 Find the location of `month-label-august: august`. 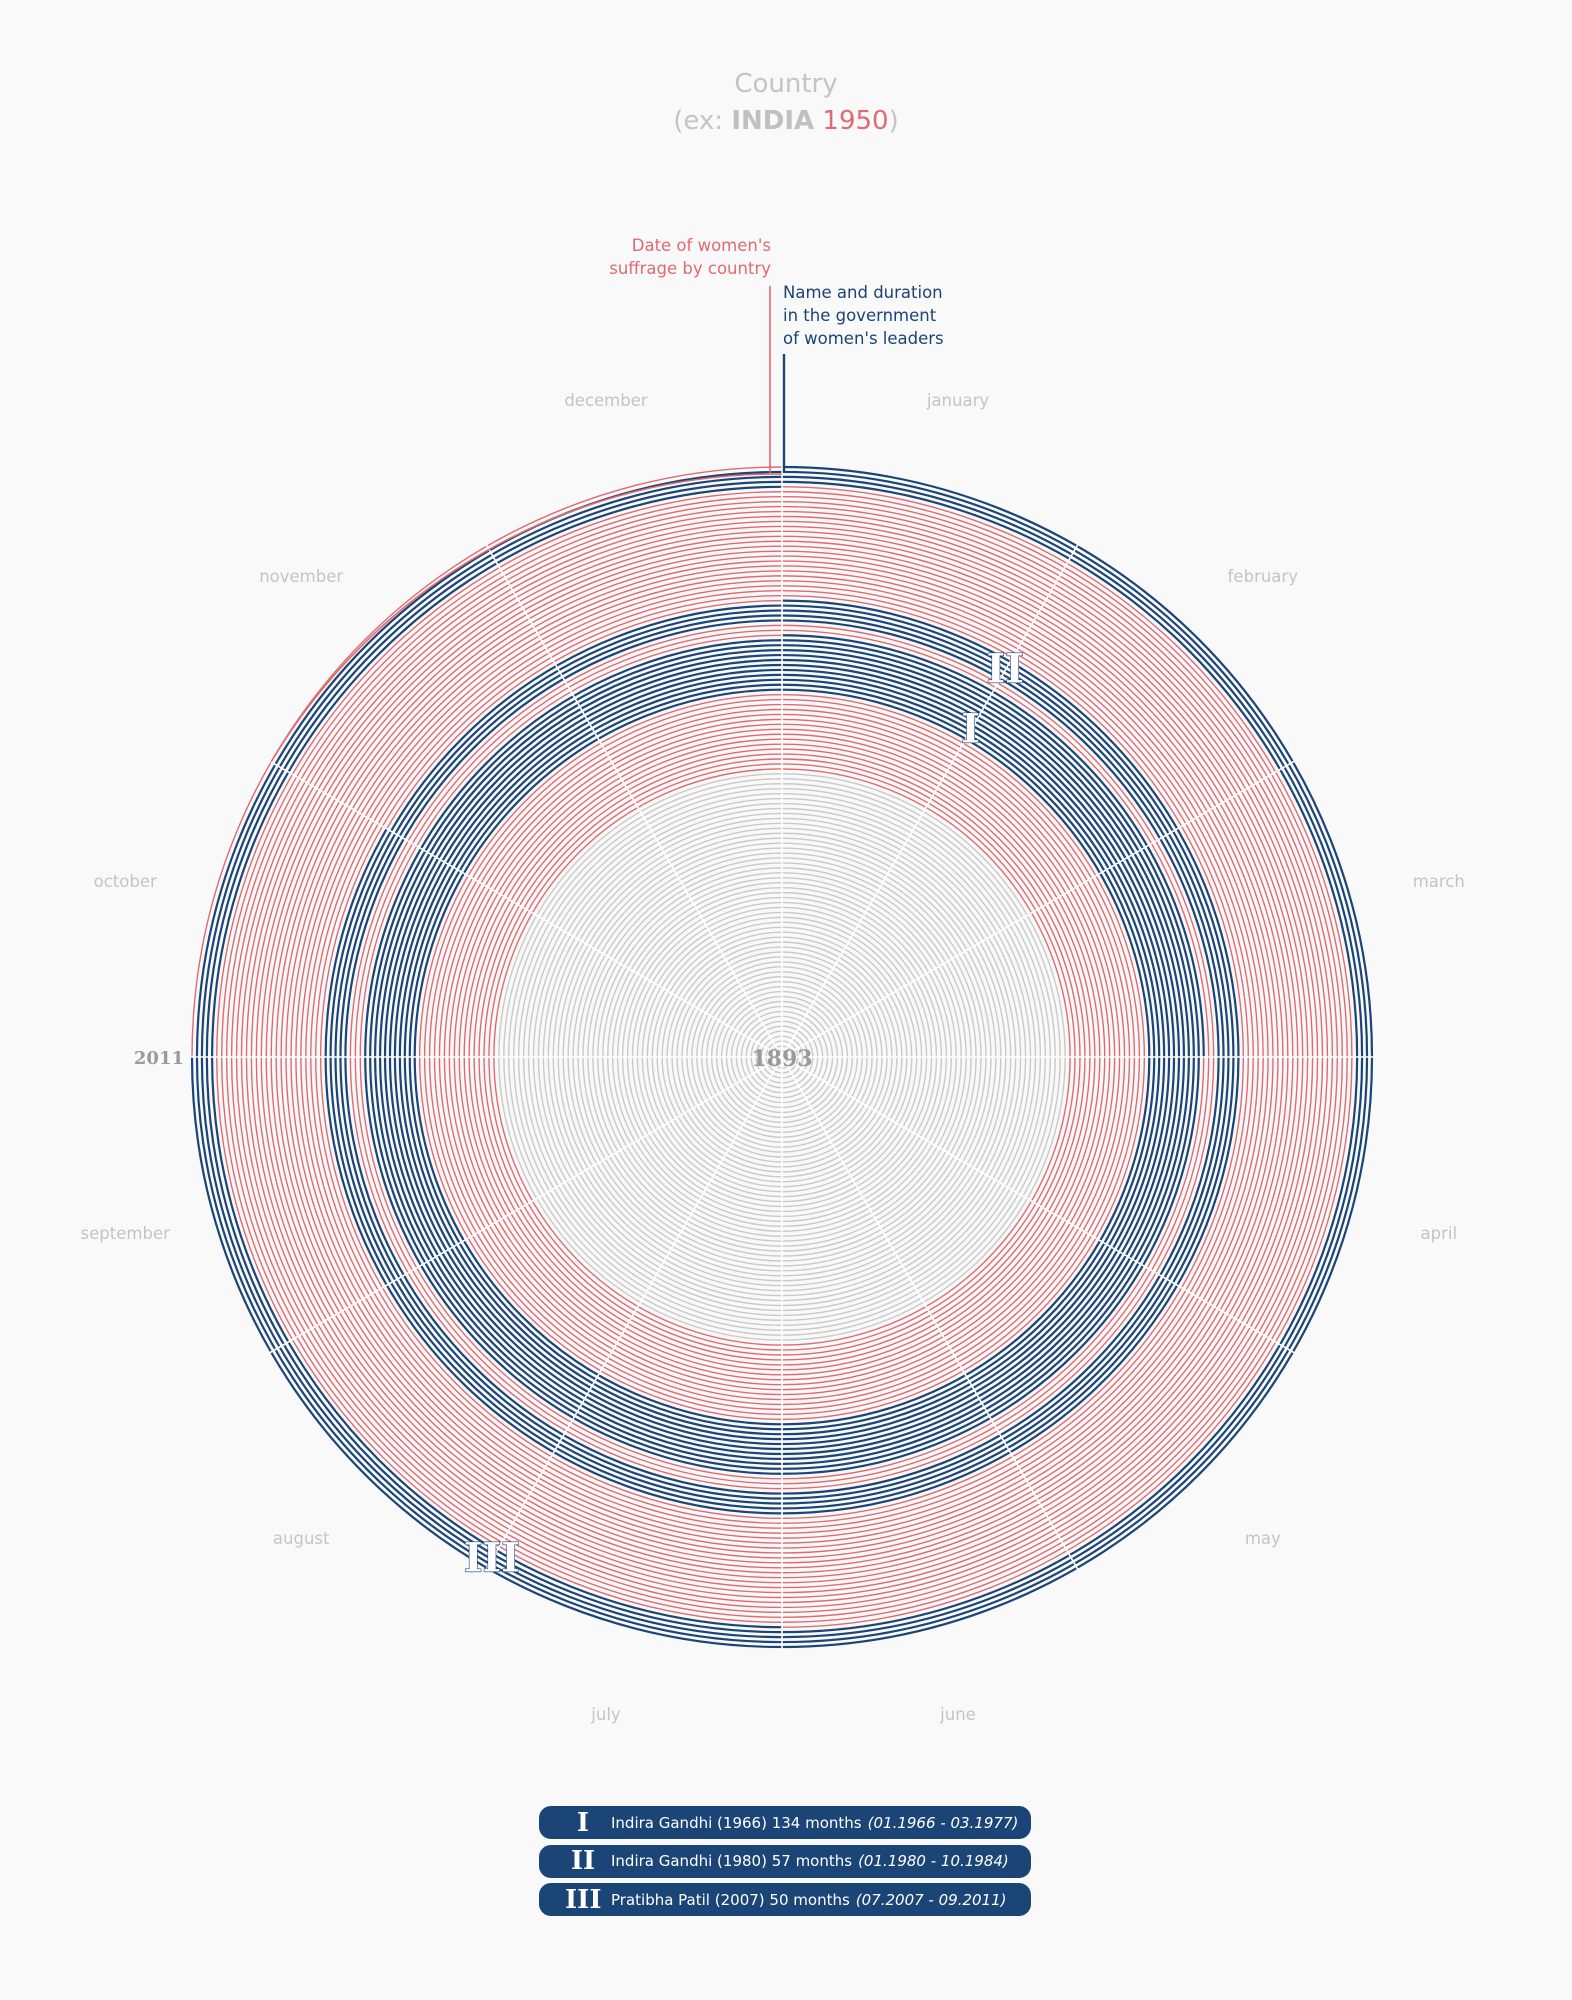

month-label-august: august is located at coordinates (301, 1538).